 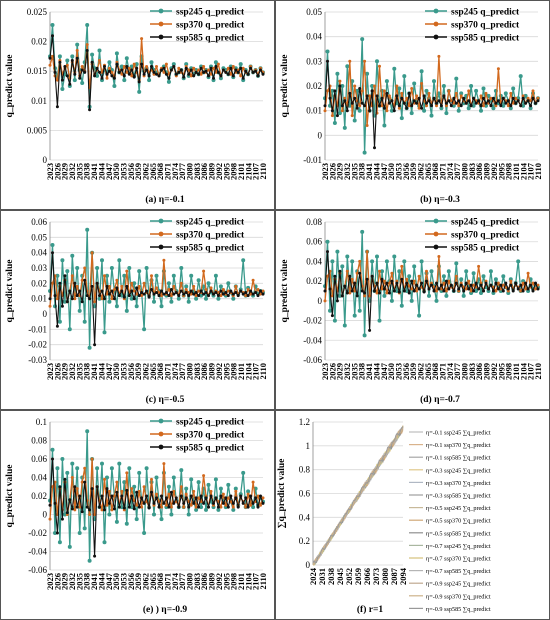 What do you see at coordinates (340, 171) in the screenshot?
I see `x-tick-label: 2029` at bounding box center [340, 171].